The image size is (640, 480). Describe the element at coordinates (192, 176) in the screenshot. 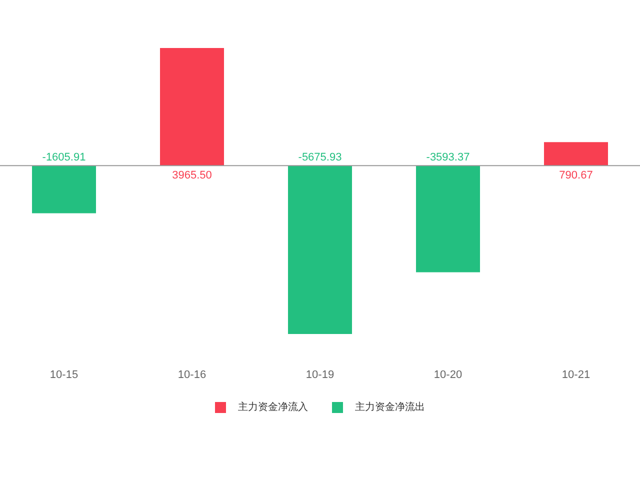

I see `data-label: 3965.50` at that location.